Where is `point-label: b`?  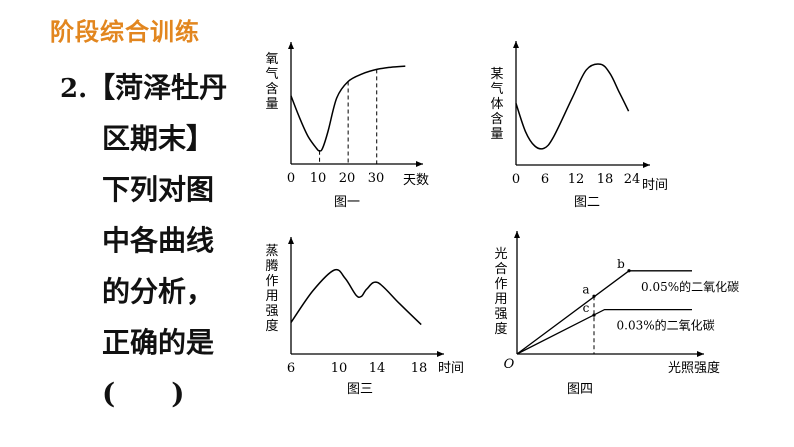 point-label: b is located at coordinates (621, 264).